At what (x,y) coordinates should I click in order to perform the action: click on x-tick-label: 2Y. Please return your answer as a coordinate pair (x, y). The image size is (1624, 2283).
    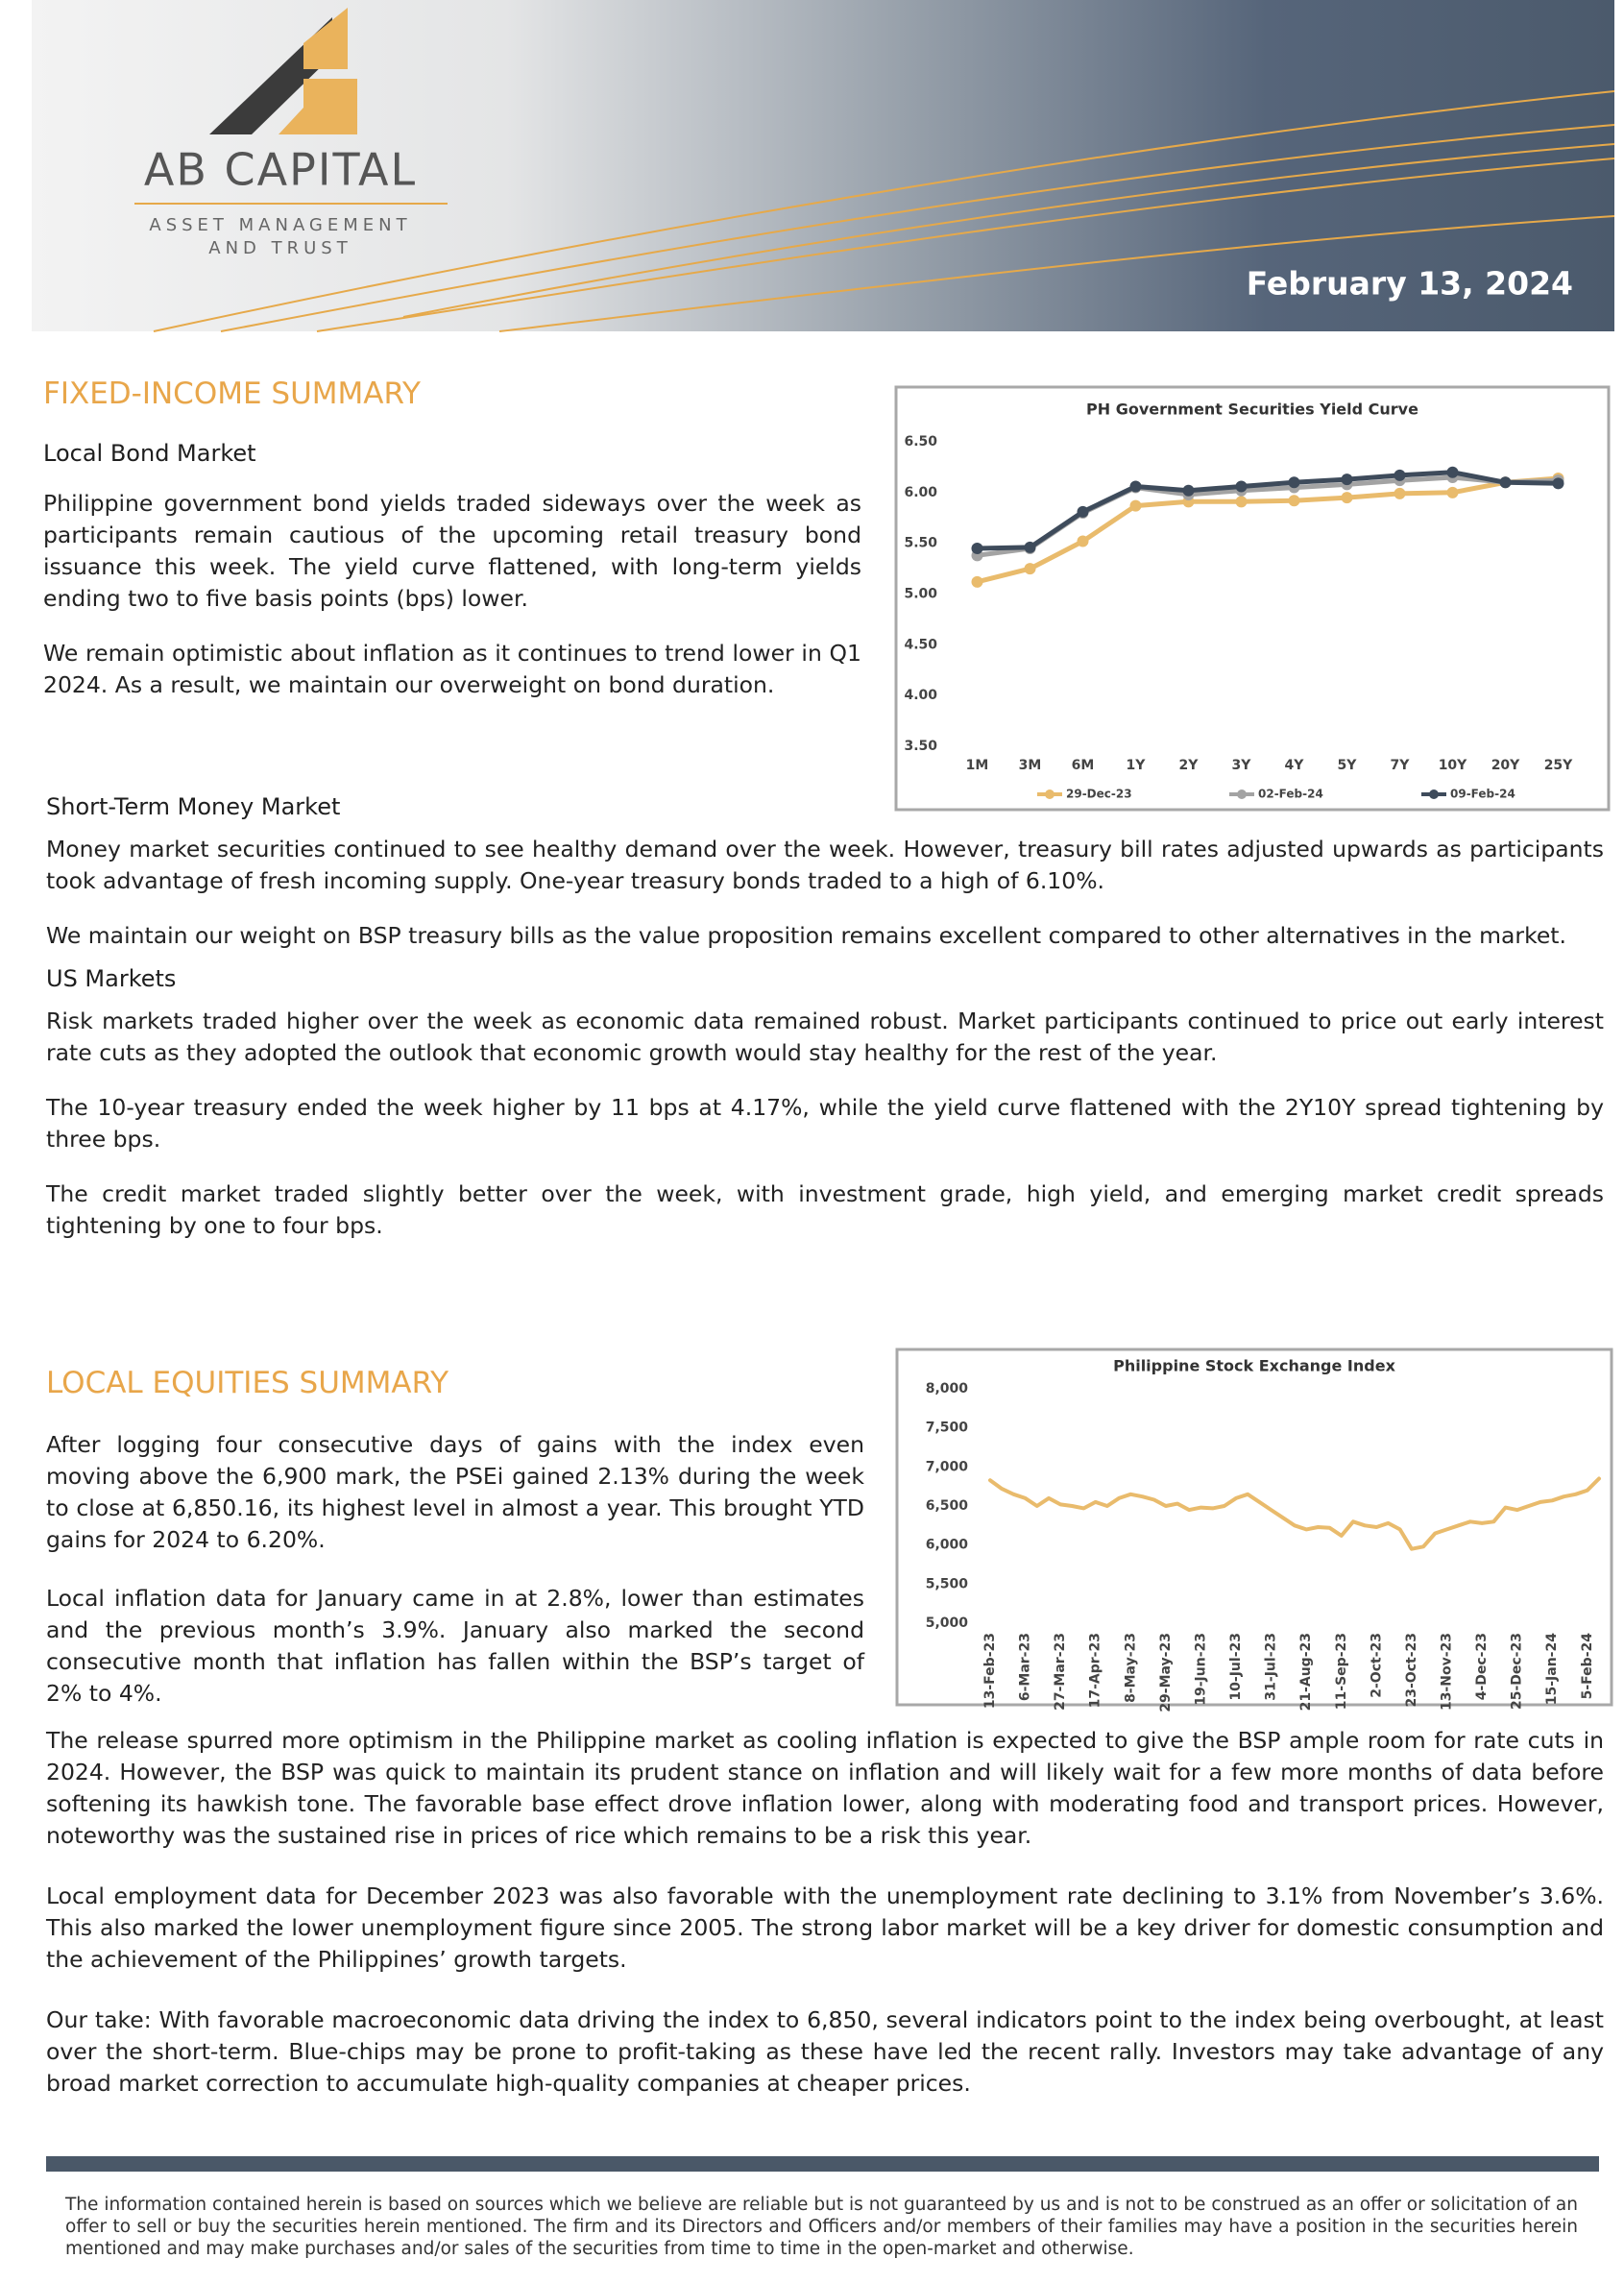
    Looking at the image, I should click on (1189, 765).